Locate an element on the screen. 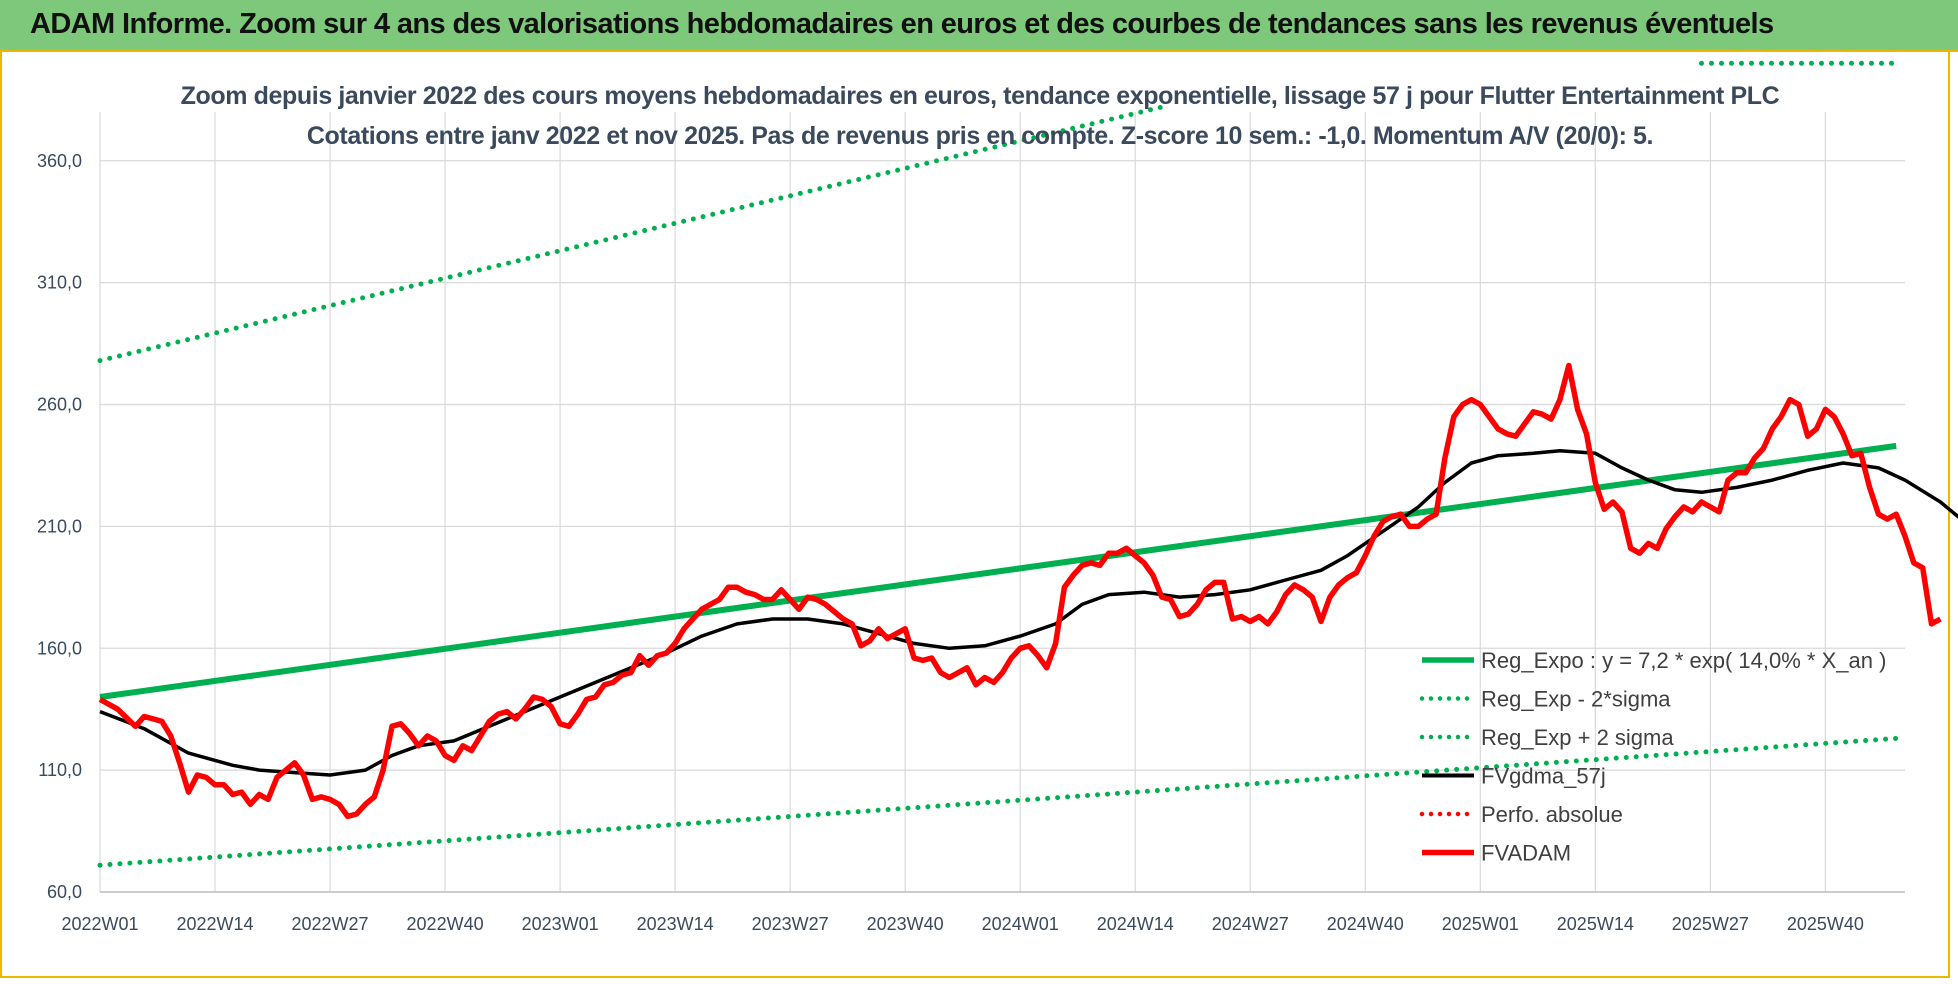 This screenshot has width=1958, height=984. y-tick-label: 310,0 is located at coordinates (59, 283).